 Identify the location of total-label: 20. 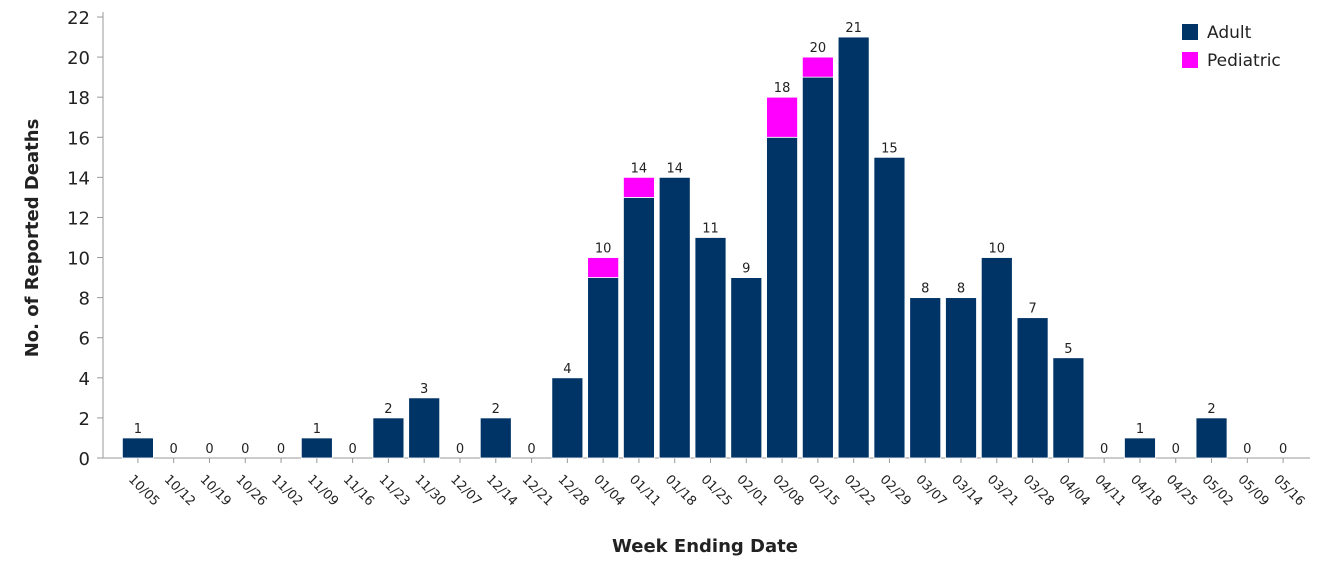
(818, 48).